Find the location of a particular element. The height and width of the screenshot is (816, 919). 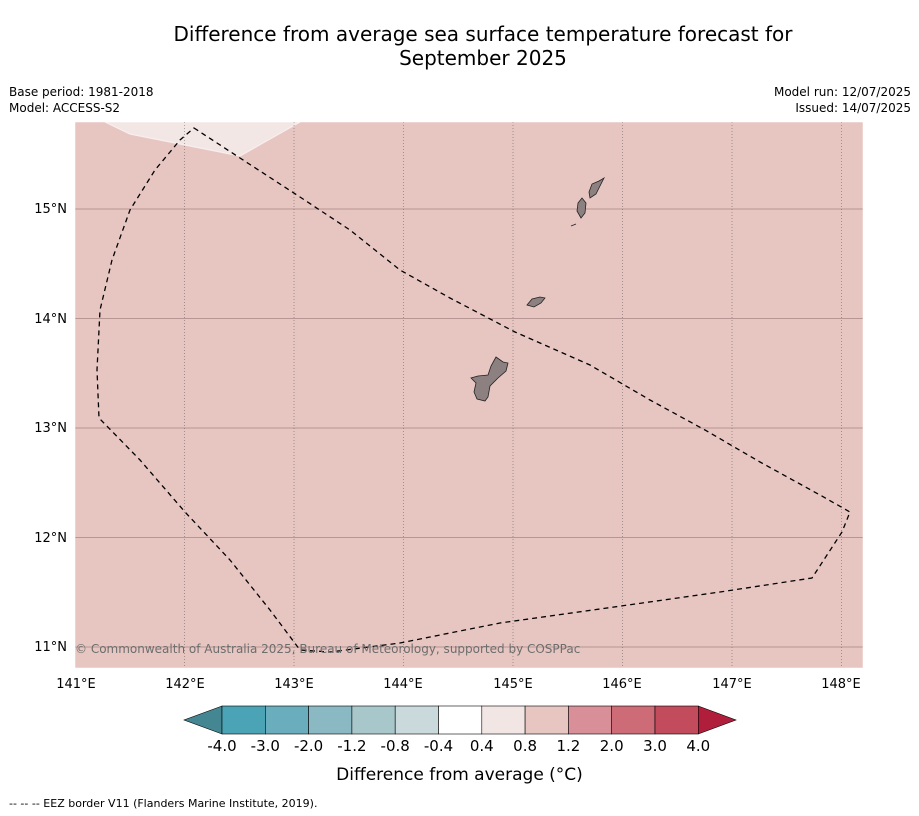

colorbar-tick-label: -3.0 is located at coordinates (265, 746).